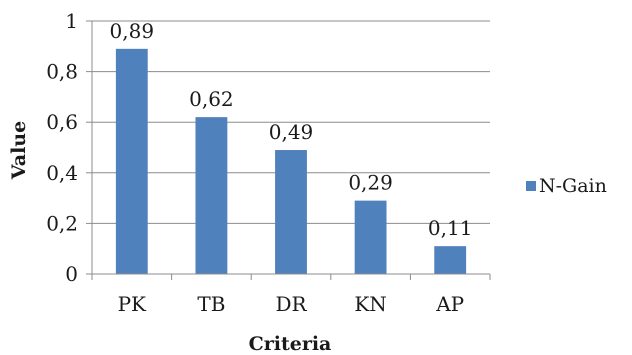  I want to click on x-tick-label-ap: AP, so click(449, 304).